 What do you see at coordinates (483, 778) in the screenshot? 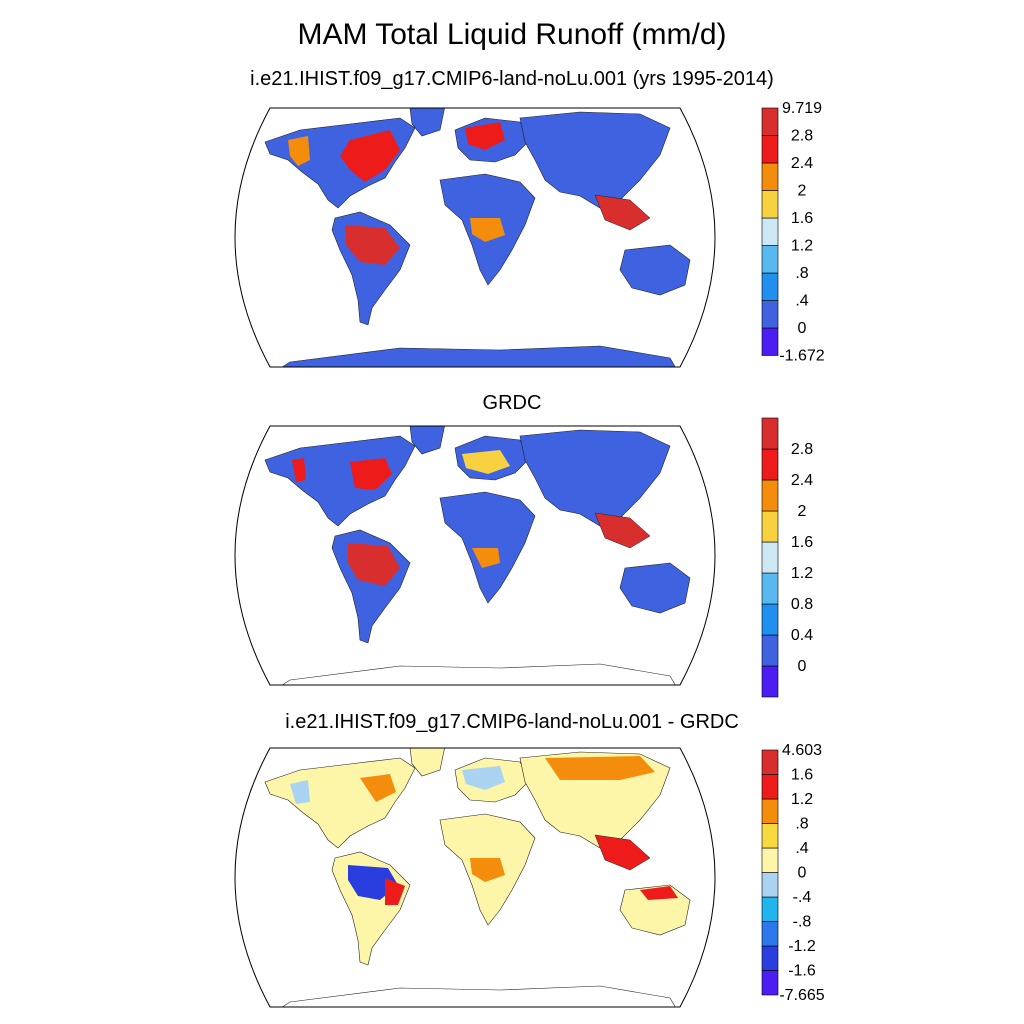
I see `region-europe-mixed` at bounding box center [483, 778].